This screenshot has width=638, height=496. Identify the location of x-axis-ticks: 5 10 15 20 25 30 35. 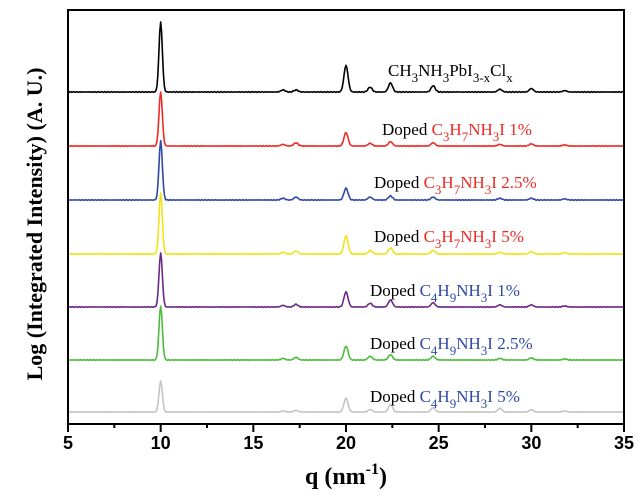
(348, 438).